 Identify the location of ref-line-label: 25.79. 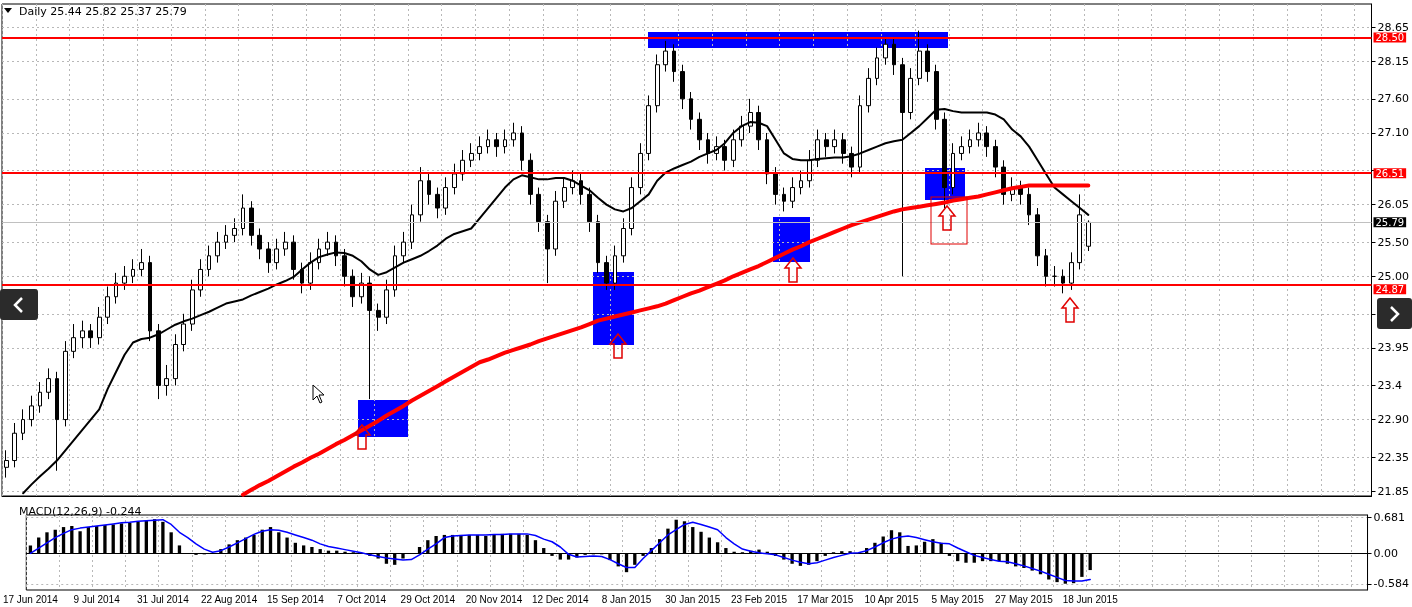
(1390, 222).